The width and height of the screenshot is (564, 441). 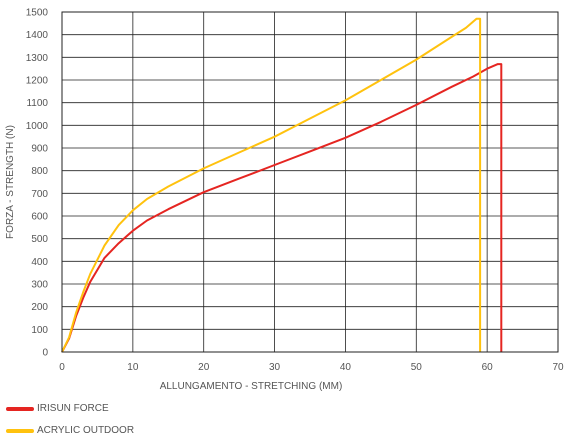 What do you see at coordinates (39, 171) in the screenshot?
I see `y-tick-label: 800` at bounding box center [39, 171].